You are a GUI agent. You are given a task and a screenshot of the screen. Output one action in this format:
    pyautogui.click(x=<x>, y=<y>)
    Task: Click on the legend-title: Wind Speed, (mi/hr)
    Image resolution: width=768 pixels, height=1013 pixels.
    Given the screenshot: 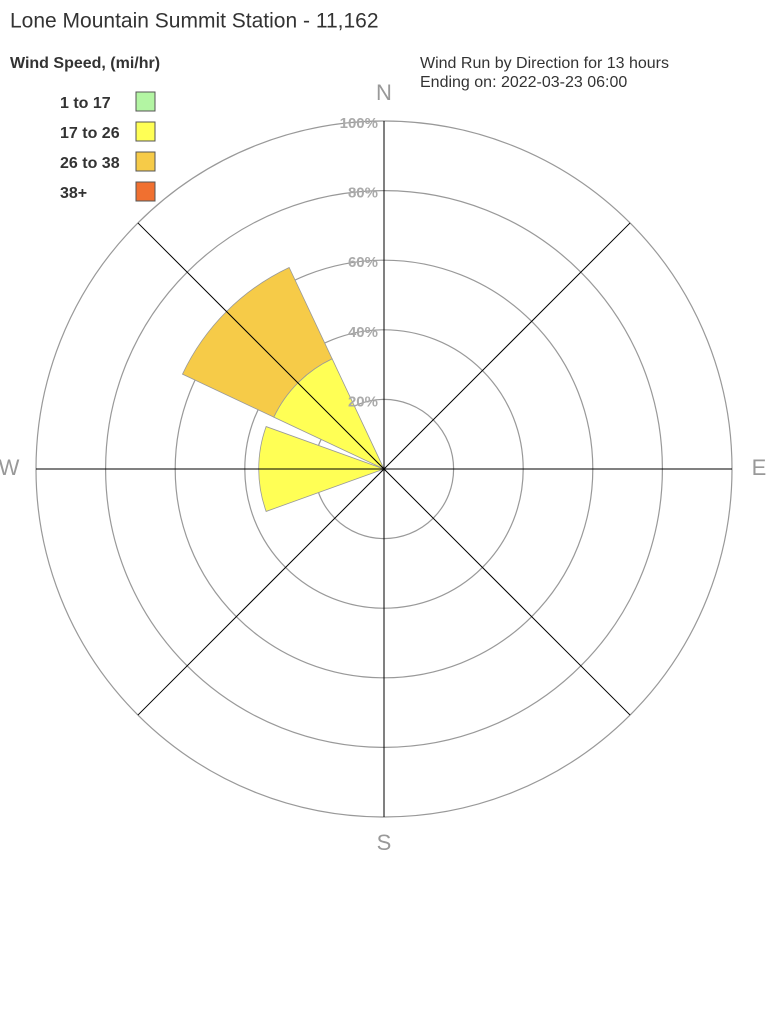 What is the action you would take?
    pyautogui.click(x=85, y=63)
    